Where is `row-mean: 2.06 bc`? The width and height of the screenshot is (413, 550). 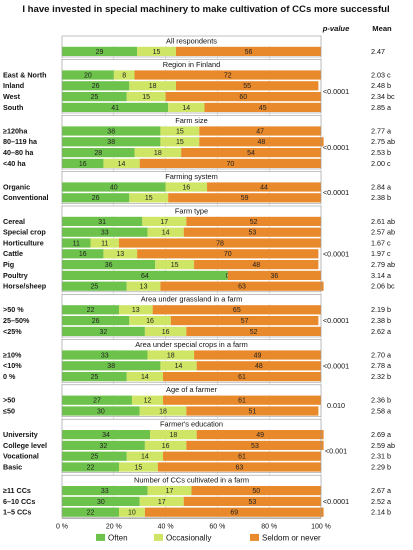 row-mean: 2.06 bc is located at coordinates (383, 286).